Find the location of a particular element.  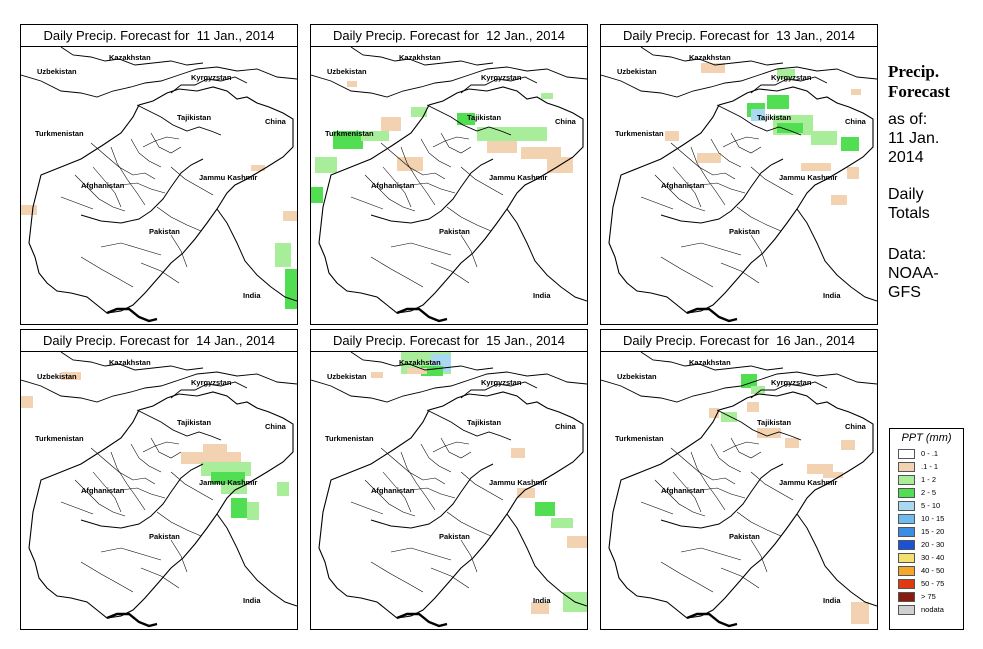

panel-title: Daily Precip. Forecast for 13 Jan., 2014 is located at coordinates (739, 36).